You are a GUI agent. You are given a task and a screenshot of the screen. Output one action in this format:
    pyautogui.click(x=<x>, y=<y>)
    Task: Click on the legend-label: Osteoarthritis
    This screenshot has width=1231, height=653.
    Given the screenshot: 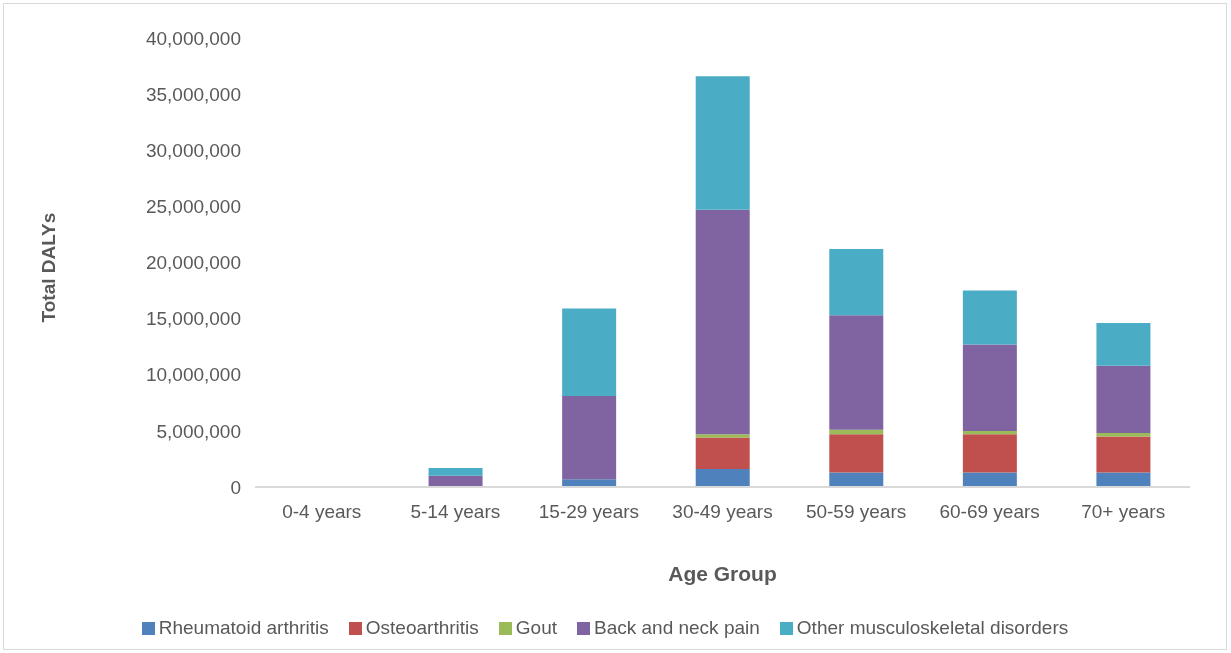 What is the action you would take?
    pyautogui.click(x=422, y=627)
    